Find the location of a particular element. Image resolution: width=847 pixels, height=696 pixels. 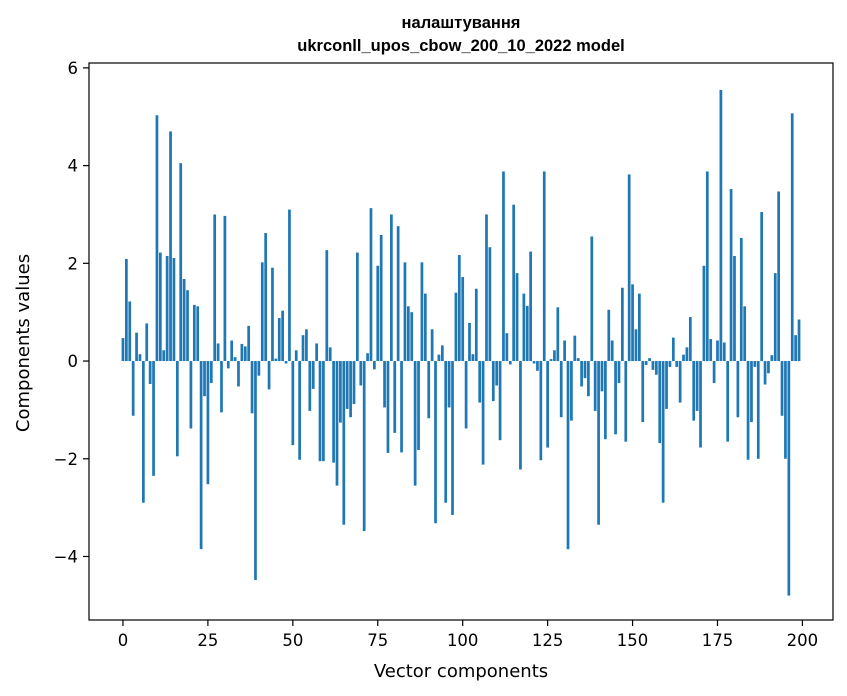

x-tick-label: 175 is located at coordinates (718, 640).